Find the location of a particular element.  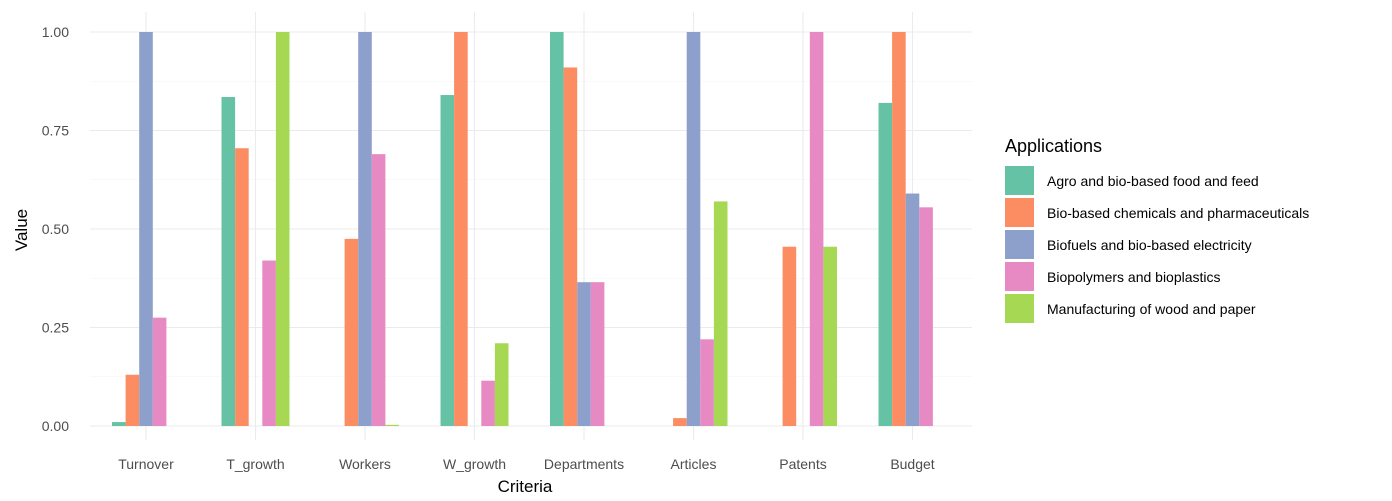

legend-label: Manufacturing of wood and paper is located at coordinates (1151, 309).